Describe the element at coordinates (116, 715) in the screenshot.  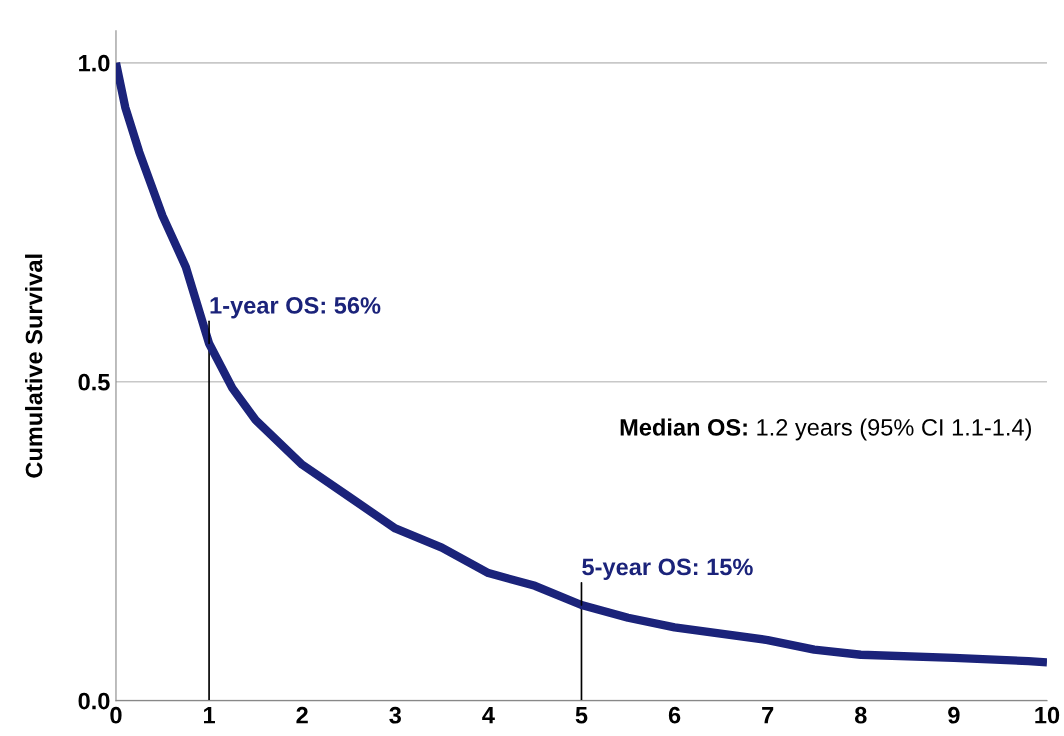
I see `x-tick-label: 0` at that location.